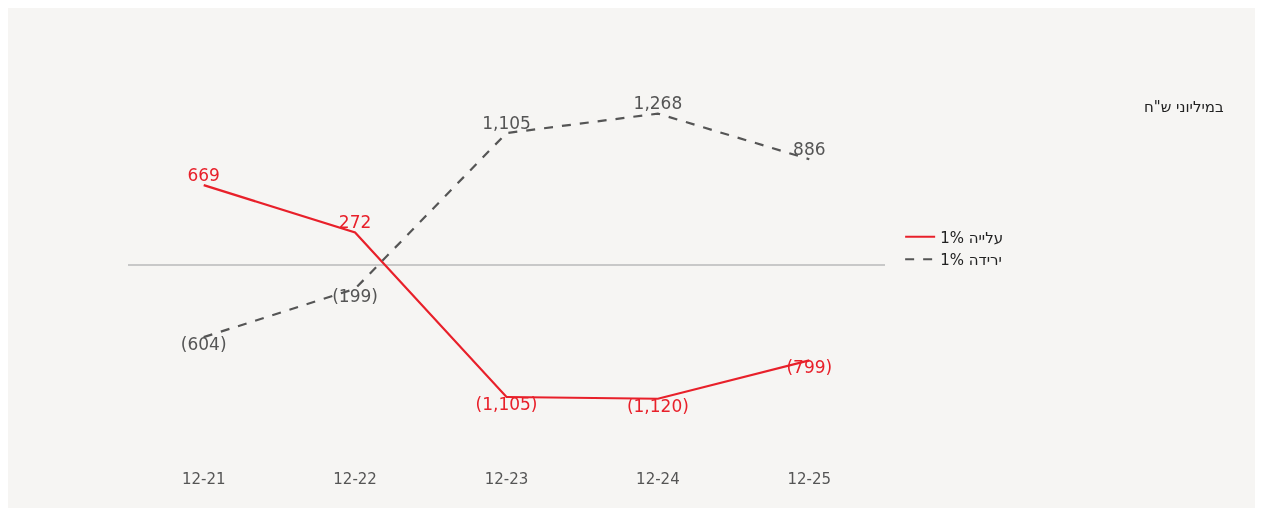 This screenshot has height=516, width=1263. I want to click on data-label: 1,105, so click(506, 122).